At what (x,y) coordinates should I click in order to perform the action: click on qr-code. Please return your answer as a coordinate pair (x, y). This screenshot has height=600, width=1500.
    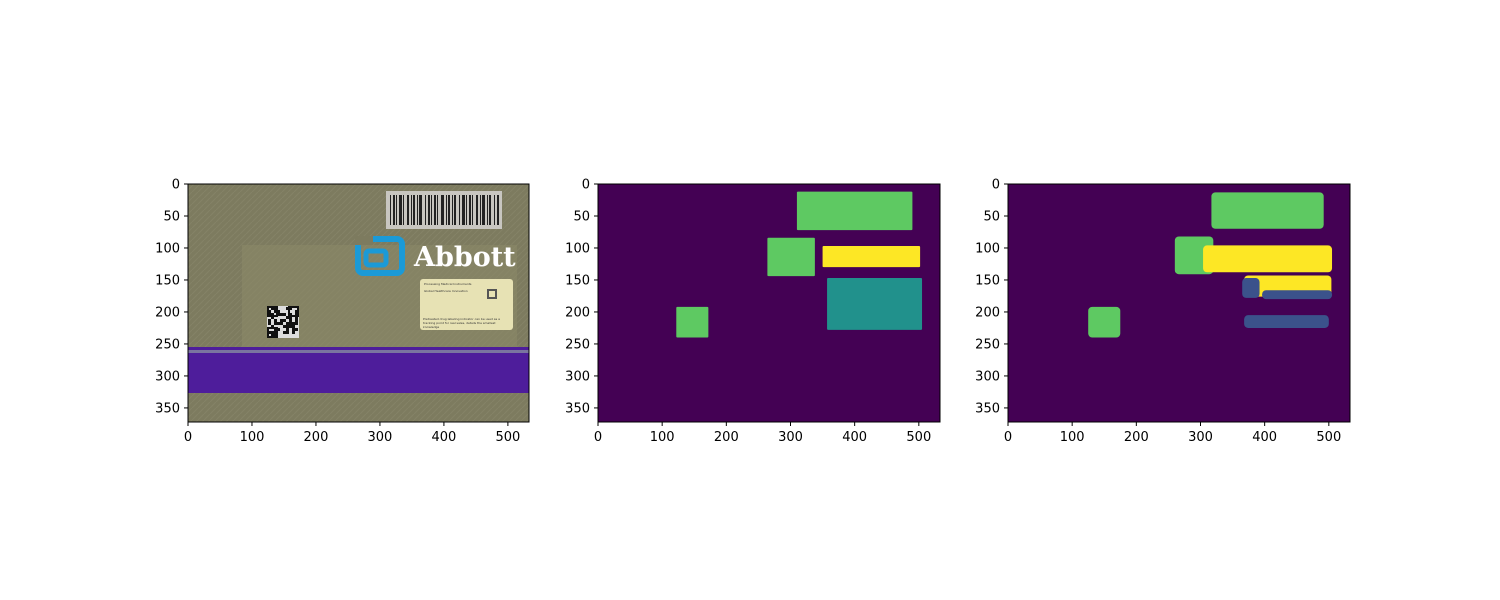
    Looking at the image, I should click on (283, 322).